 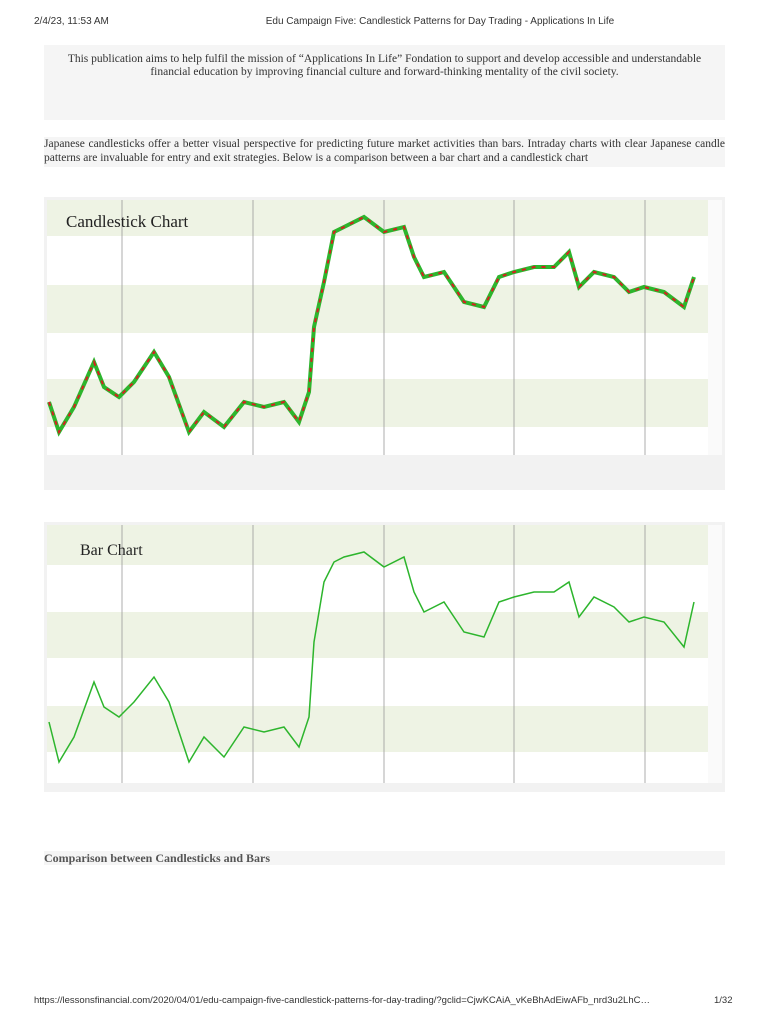 What do you see at coordinates (384, 858) in the screenshot?
I see `section-heading: Comparison between Candlesticks and Bars` at bounding box center [384, 858].